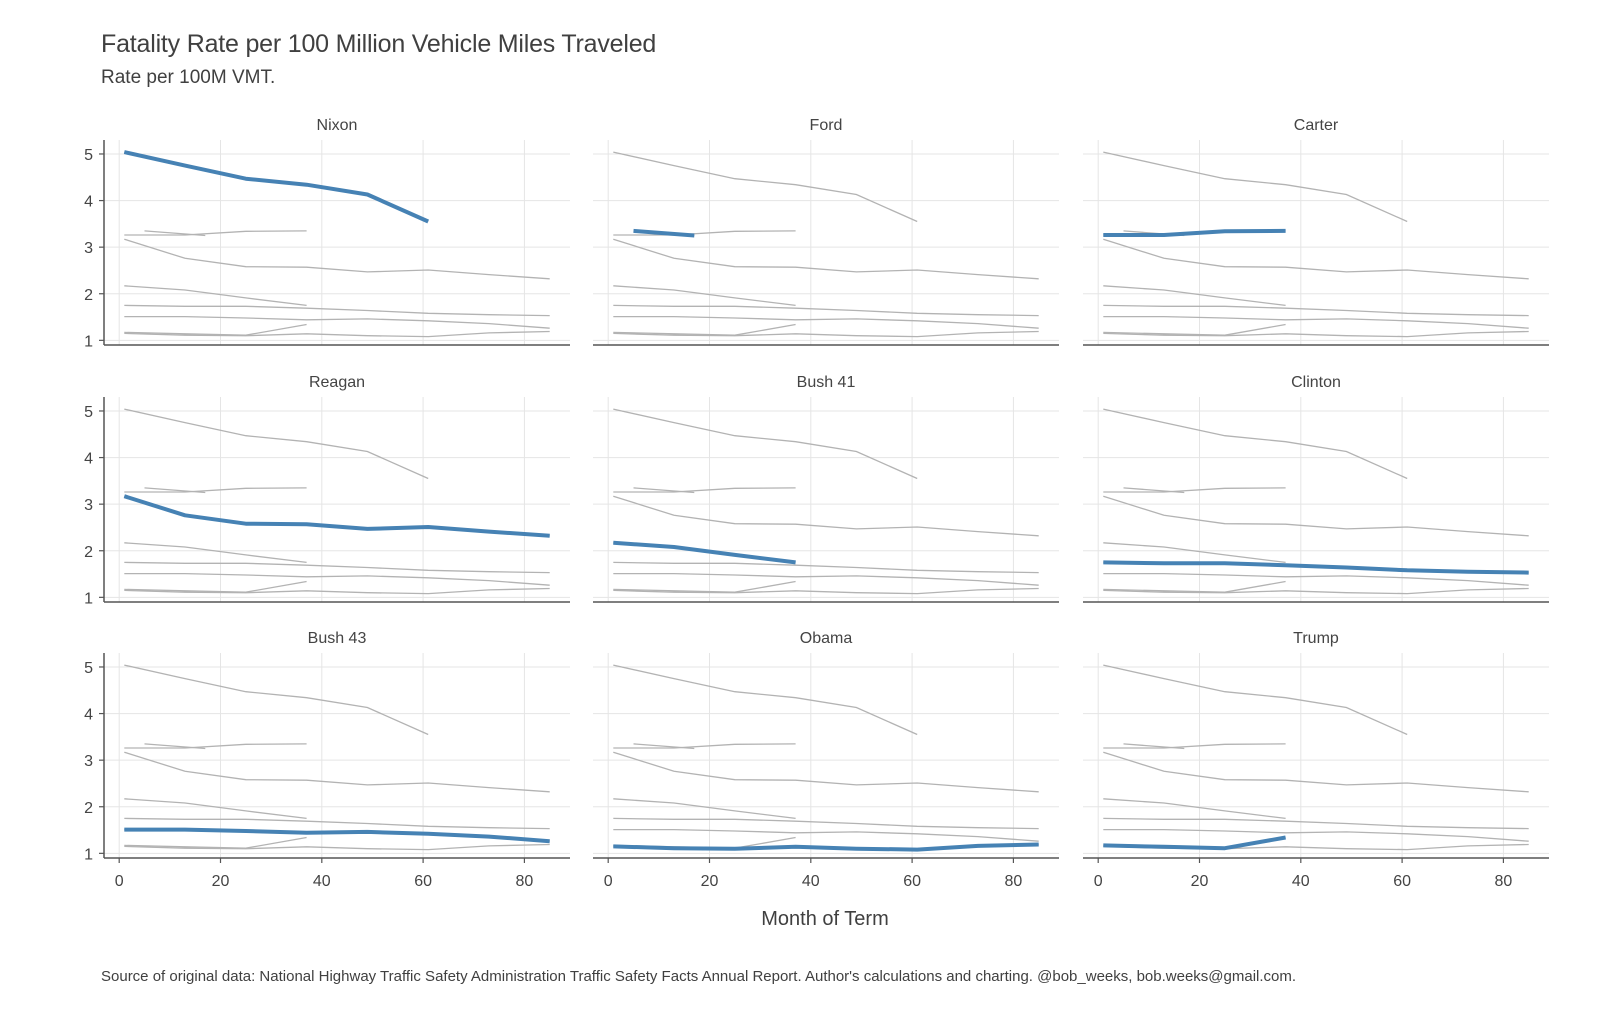 This screenshot has height=1018, width=1600. What do you see at coordinates (824, 919) in the screenshot?
I see `x-axis-title: Month of Term` at bounding box center [824, 919].